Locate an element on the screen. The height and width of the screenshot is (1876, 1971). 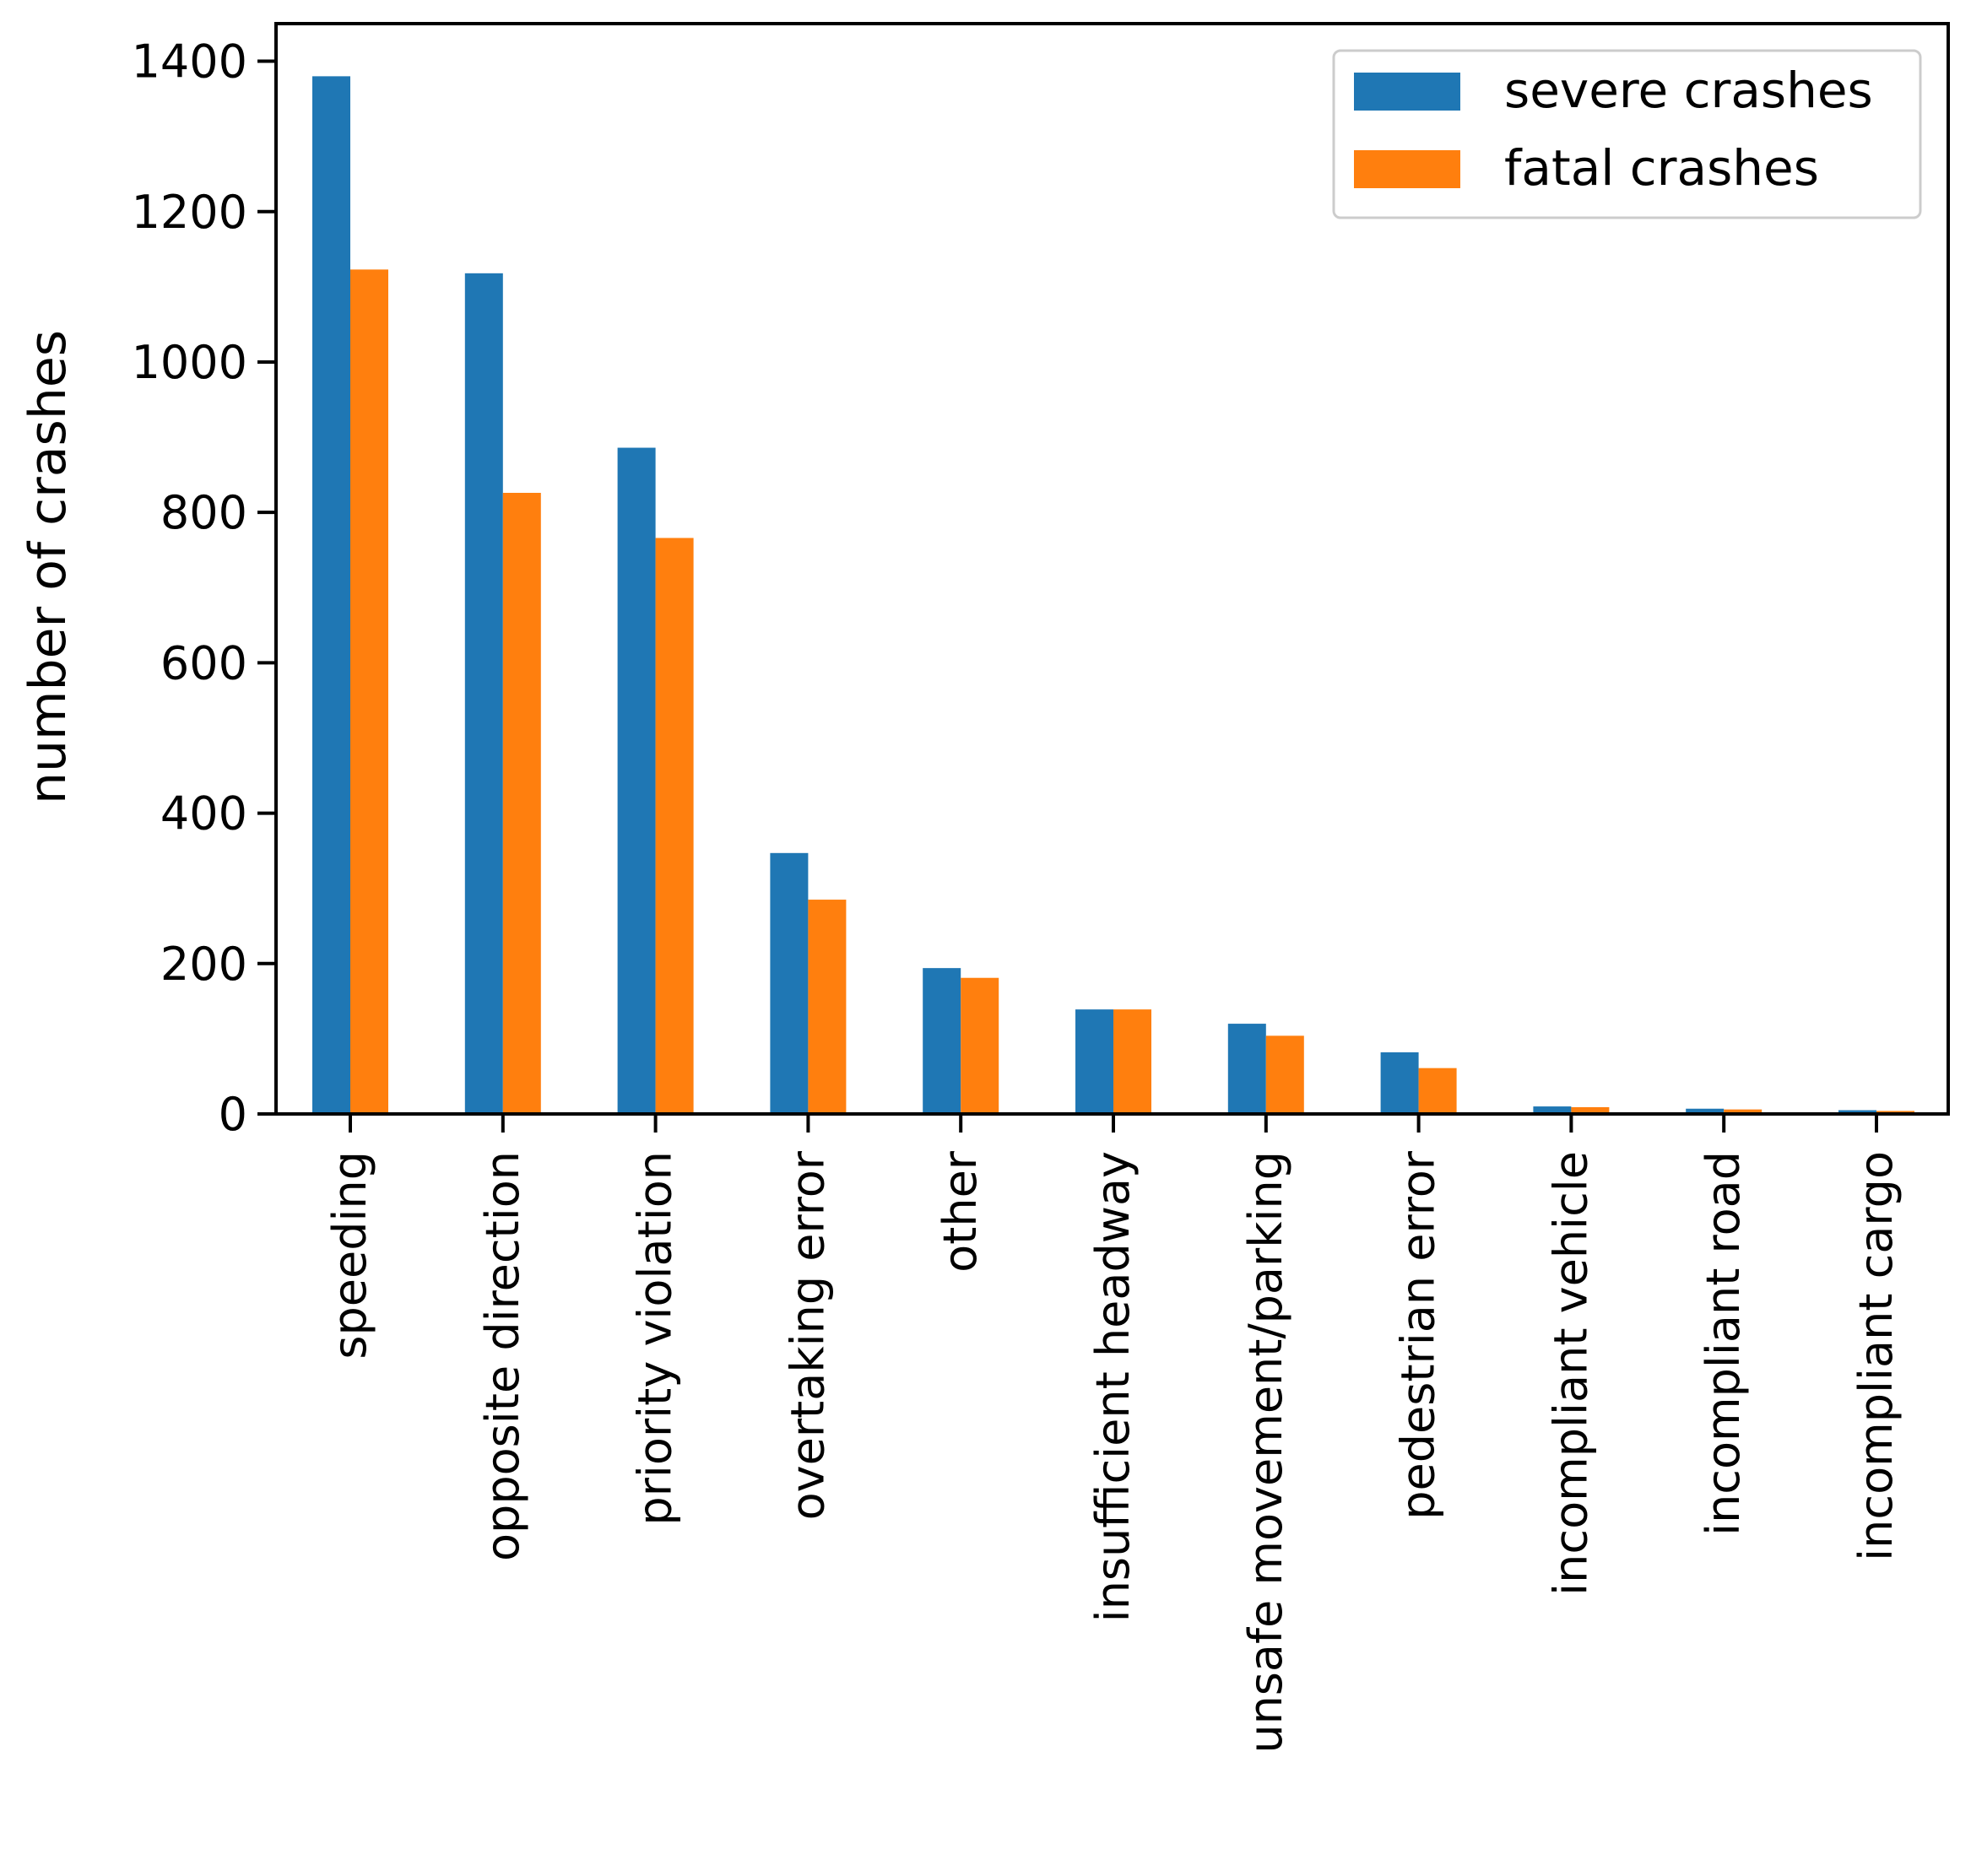
x-tick-label: incompliant vehicle is located at coordinates (1570, 1373).